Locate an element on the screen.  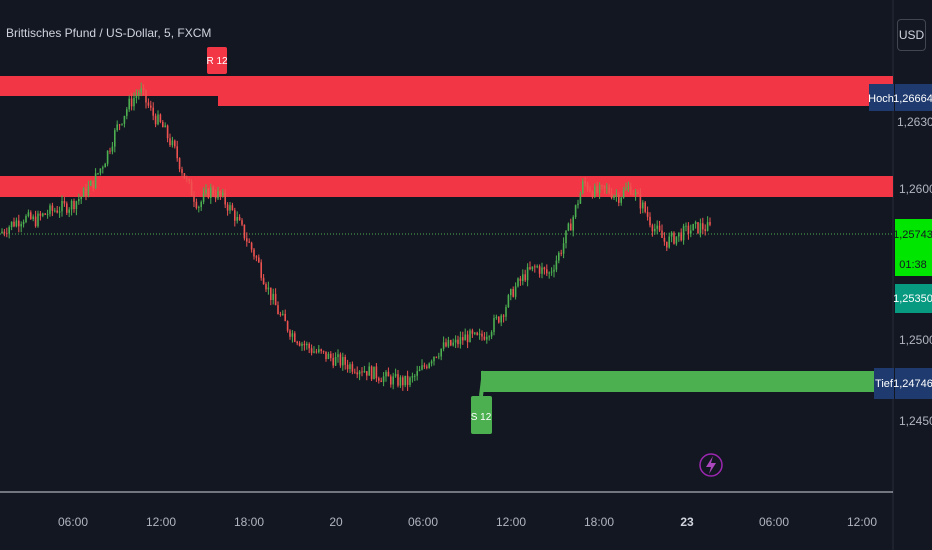
time-axis-label: 06:00 is located at coordinates (774, 522).